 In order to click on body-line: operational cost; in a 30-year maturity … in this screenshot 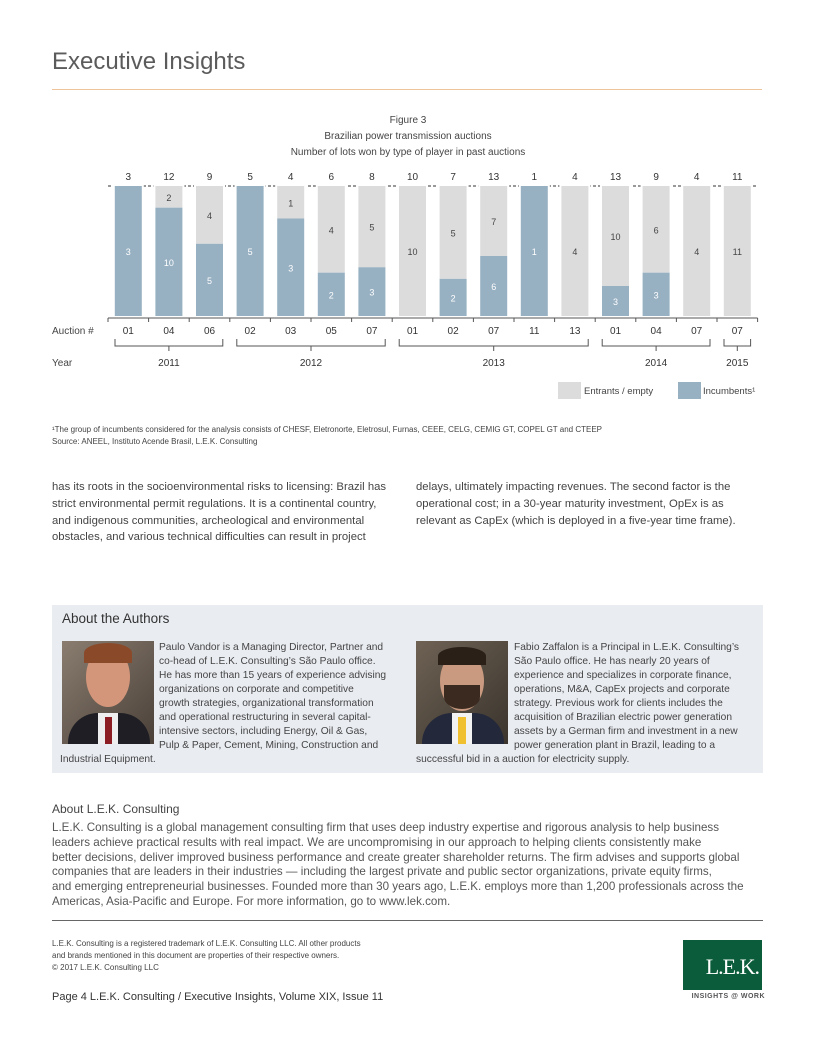, I will do `click(570, 503)`.